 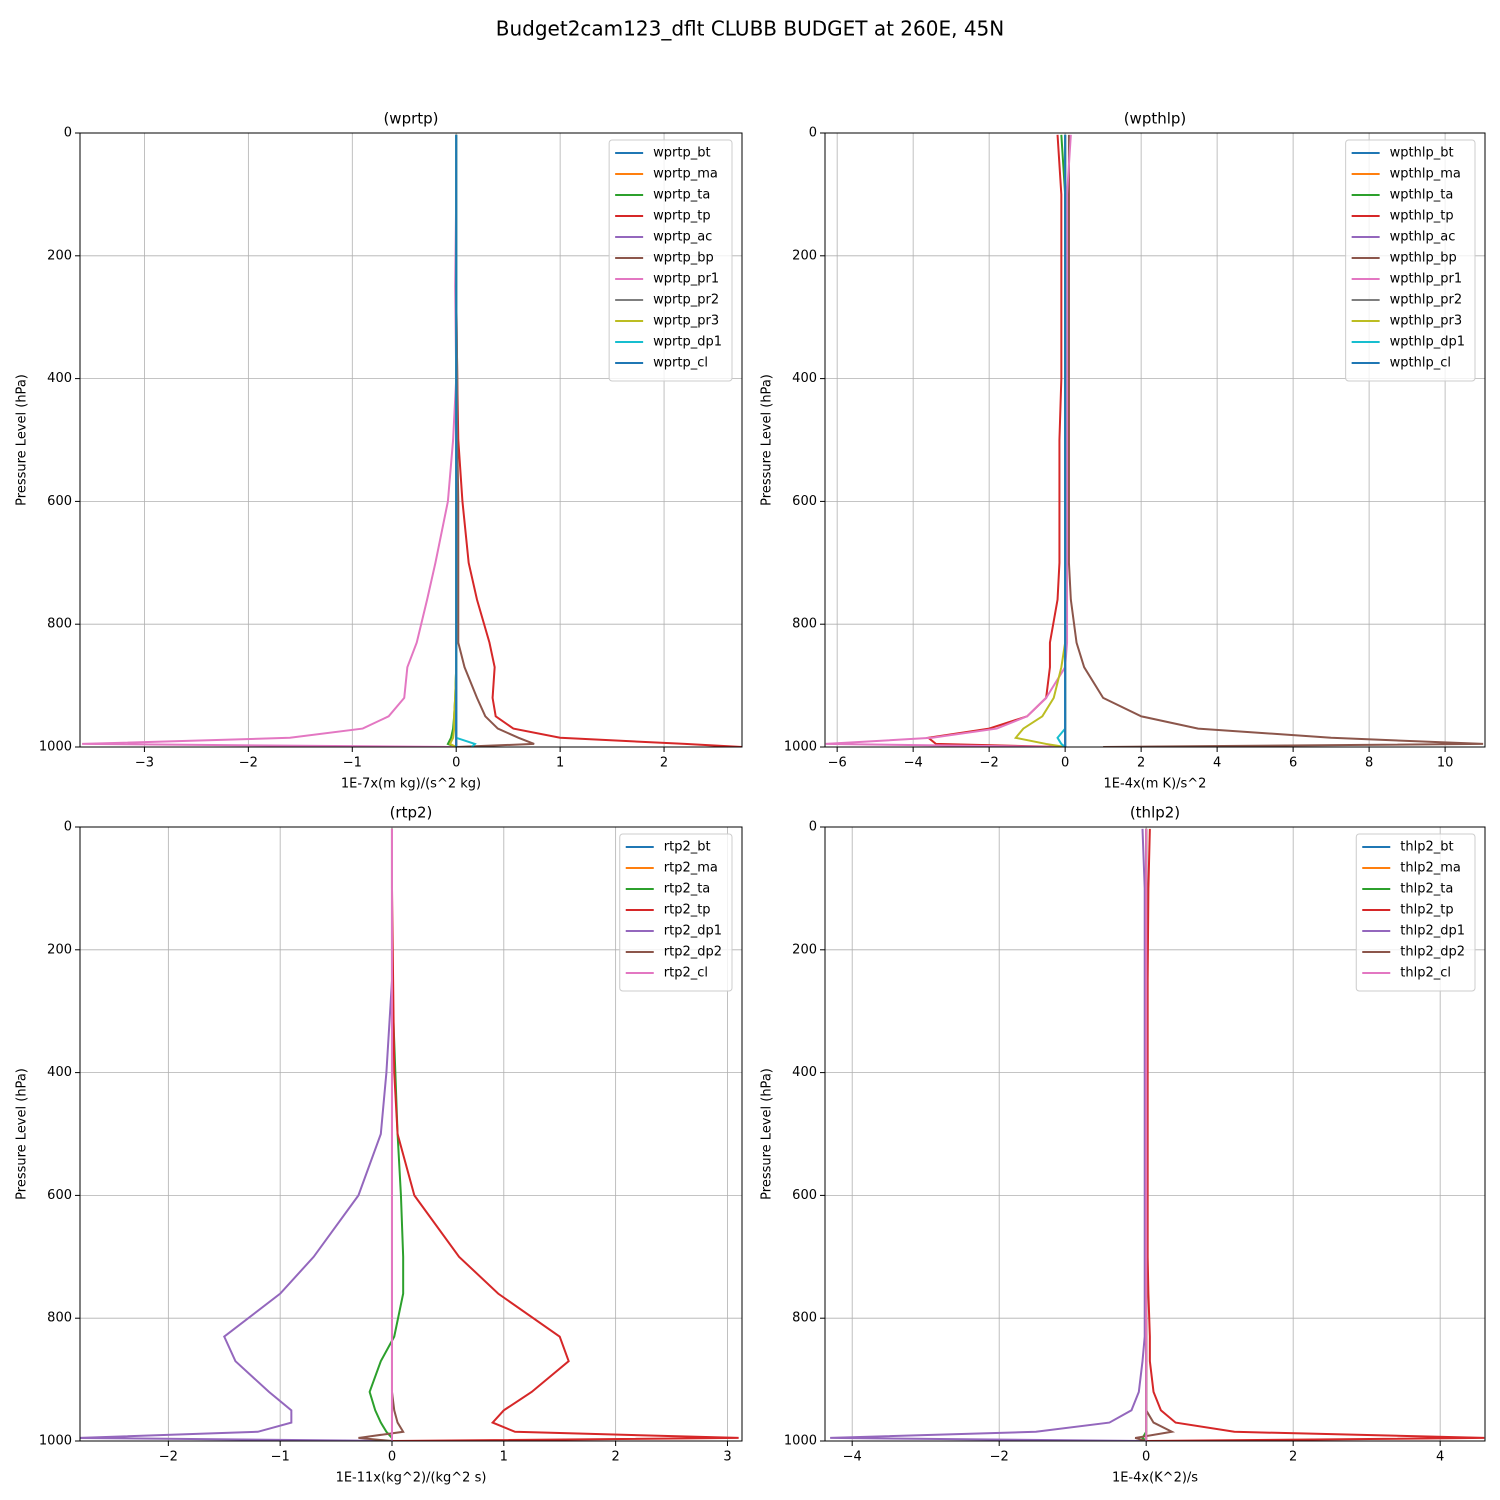 I want to click on legend-label: wpthlp_dp1, so click(x=1427, y=342).